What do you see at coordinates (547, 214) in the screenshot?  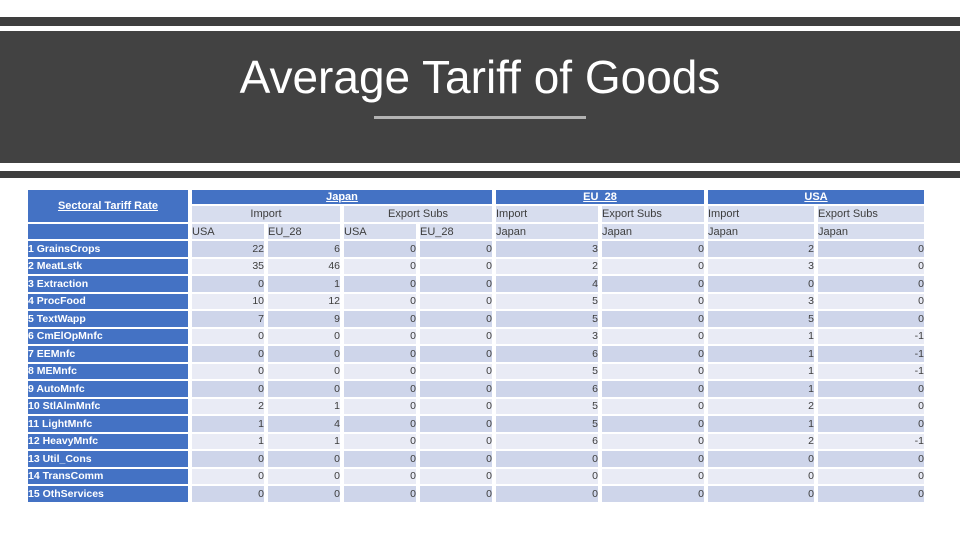 I see `subheader-import: Import` at bounding box center [547, 214].